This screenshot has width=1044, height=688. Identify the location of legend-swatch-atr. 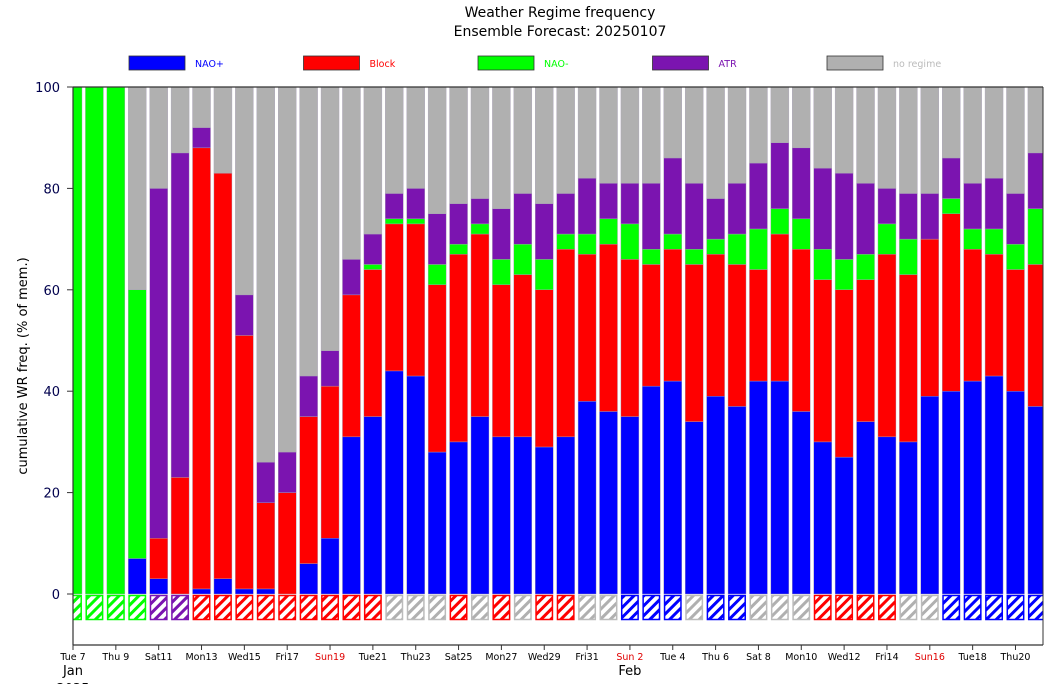
(680, 63).